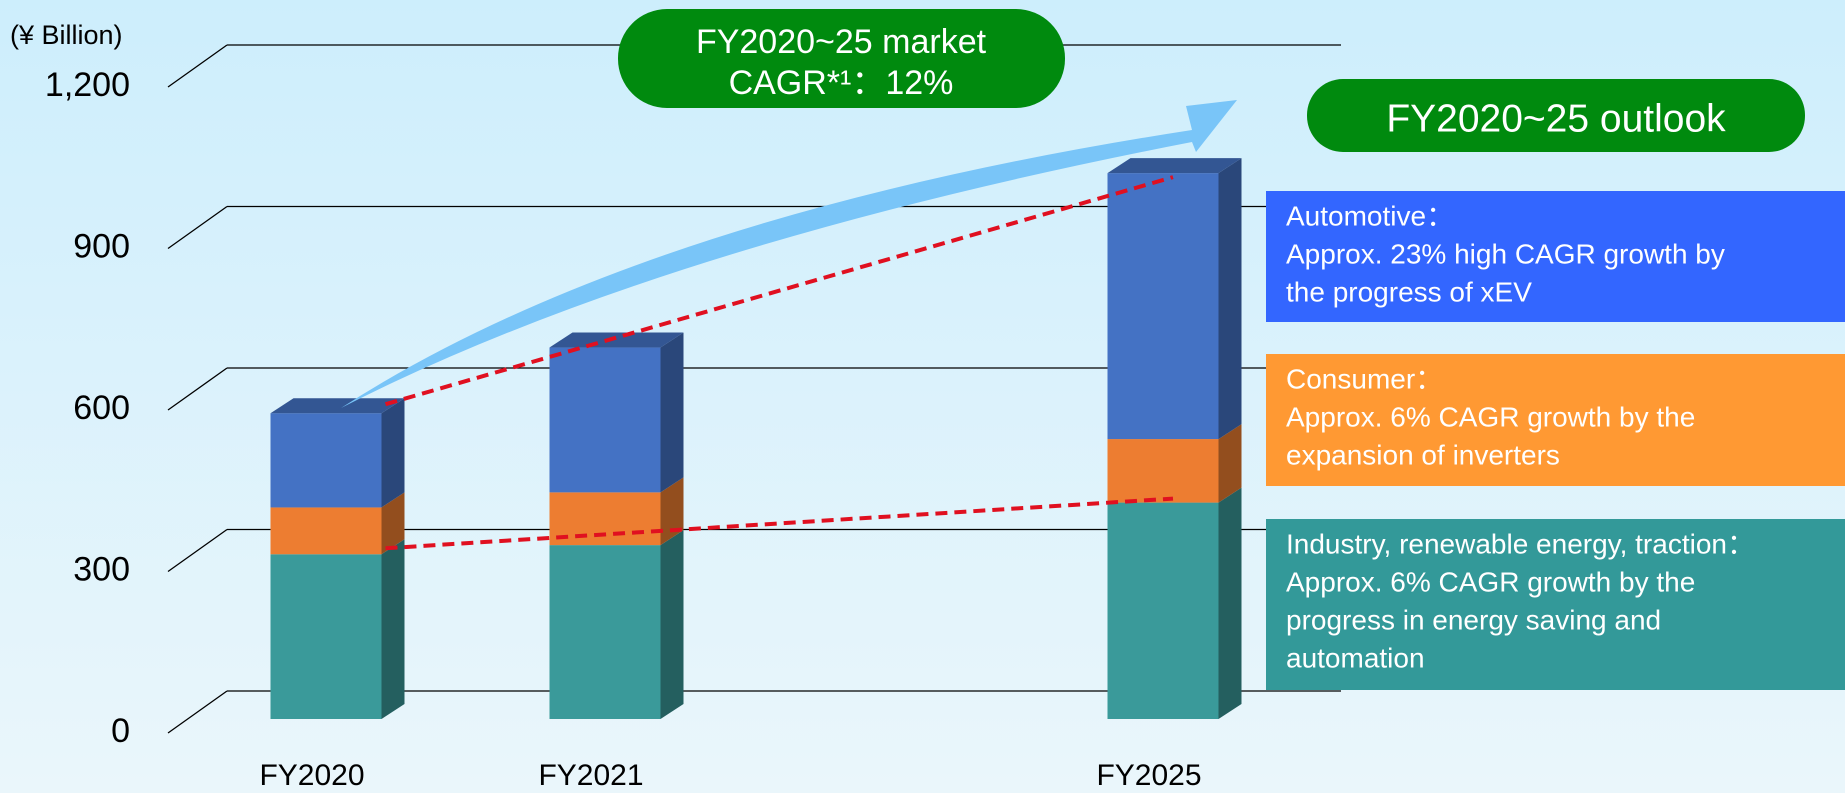 This screenshot has width=1845, height=793. What do you see at coordinates (1520, 543) in the screenshot?
I see `legend-name: Industry, renewable energy, traction：` at bounding box center [1520, 543].